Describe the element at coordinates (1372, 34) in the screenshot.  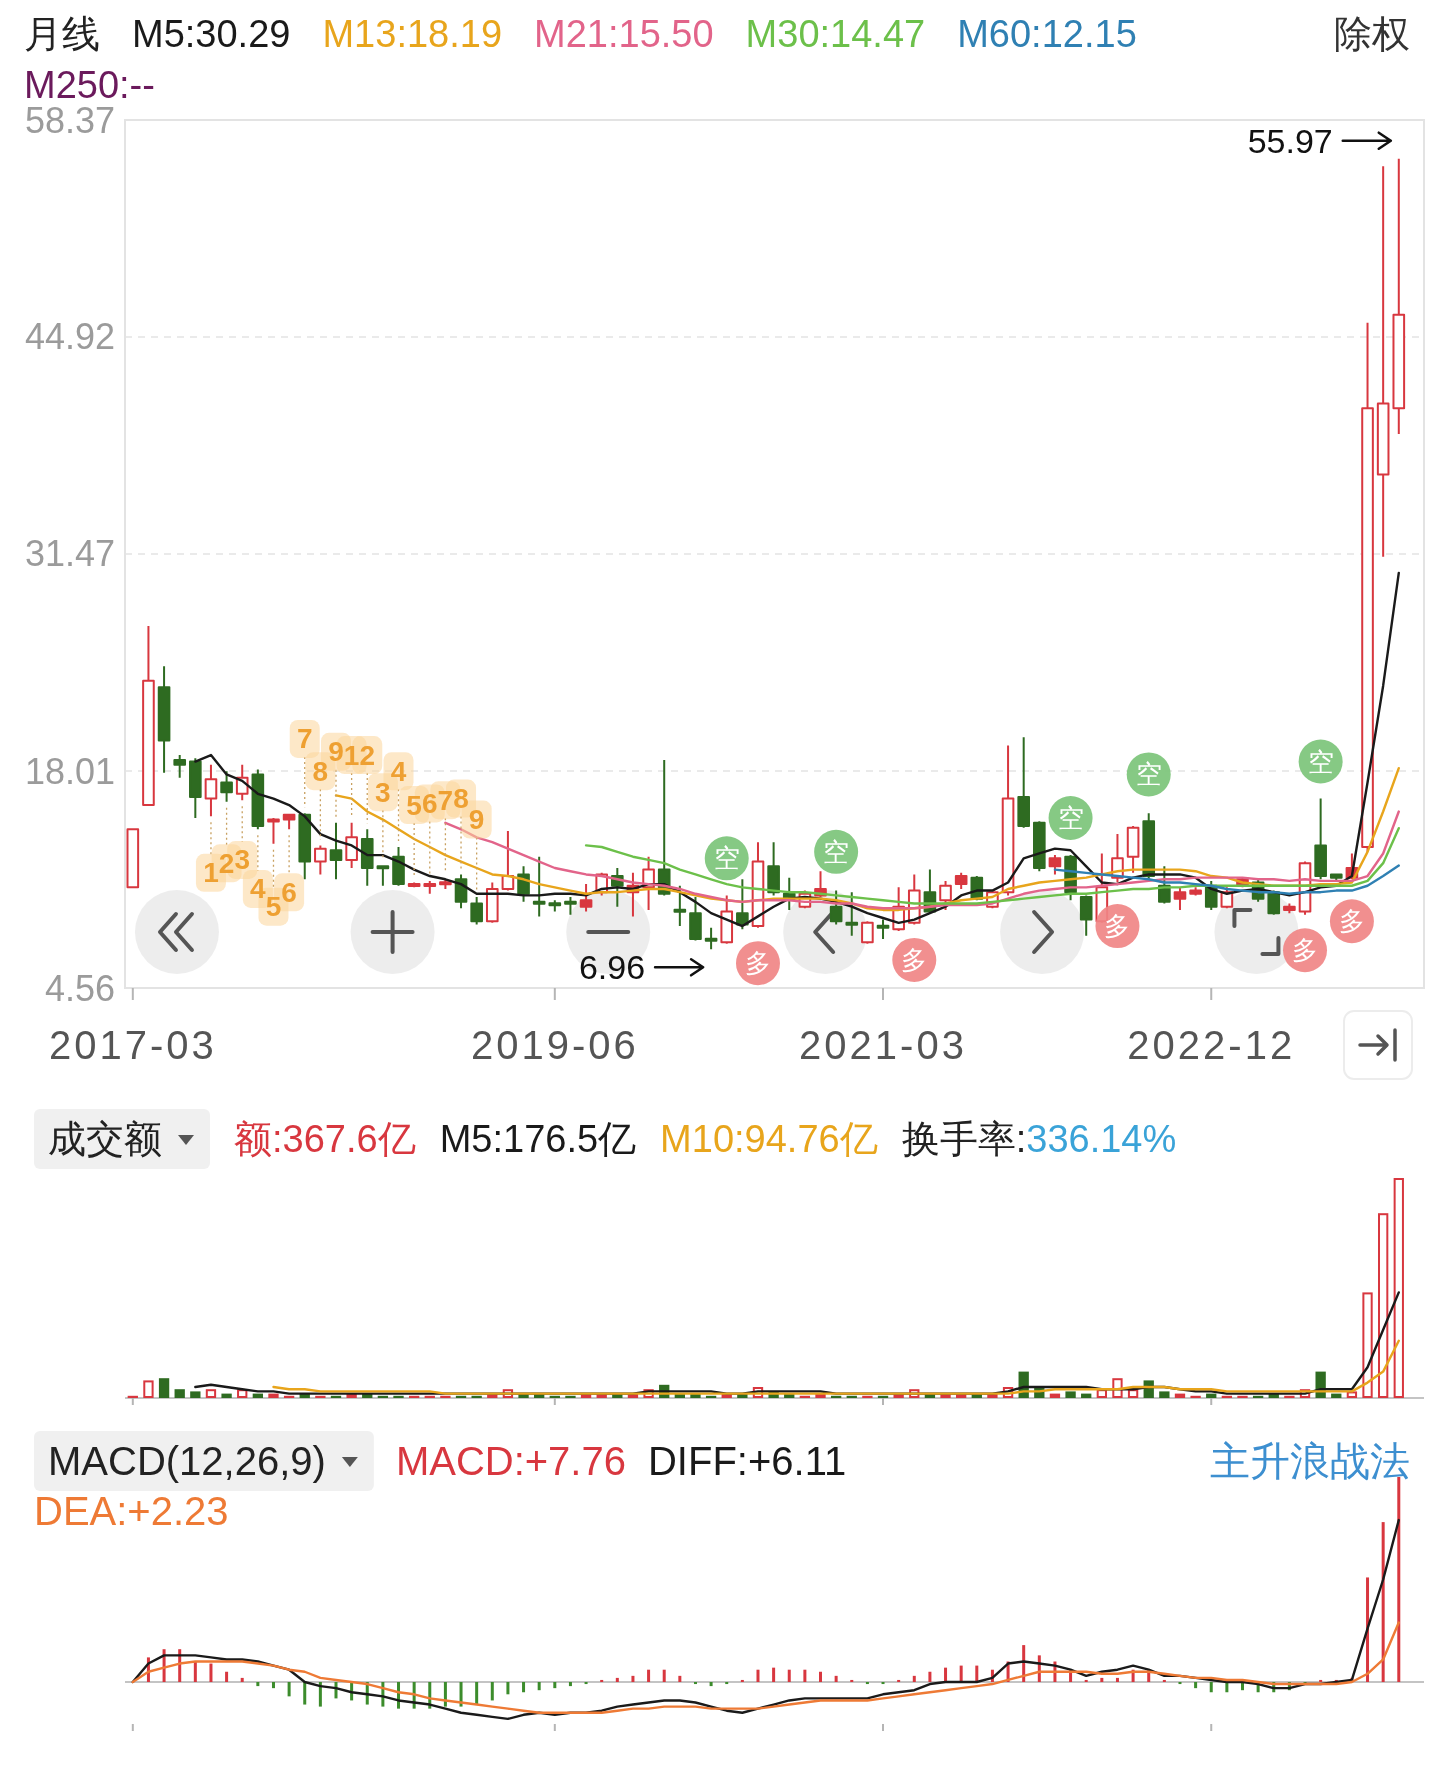
I see `text: 除权` at that location.